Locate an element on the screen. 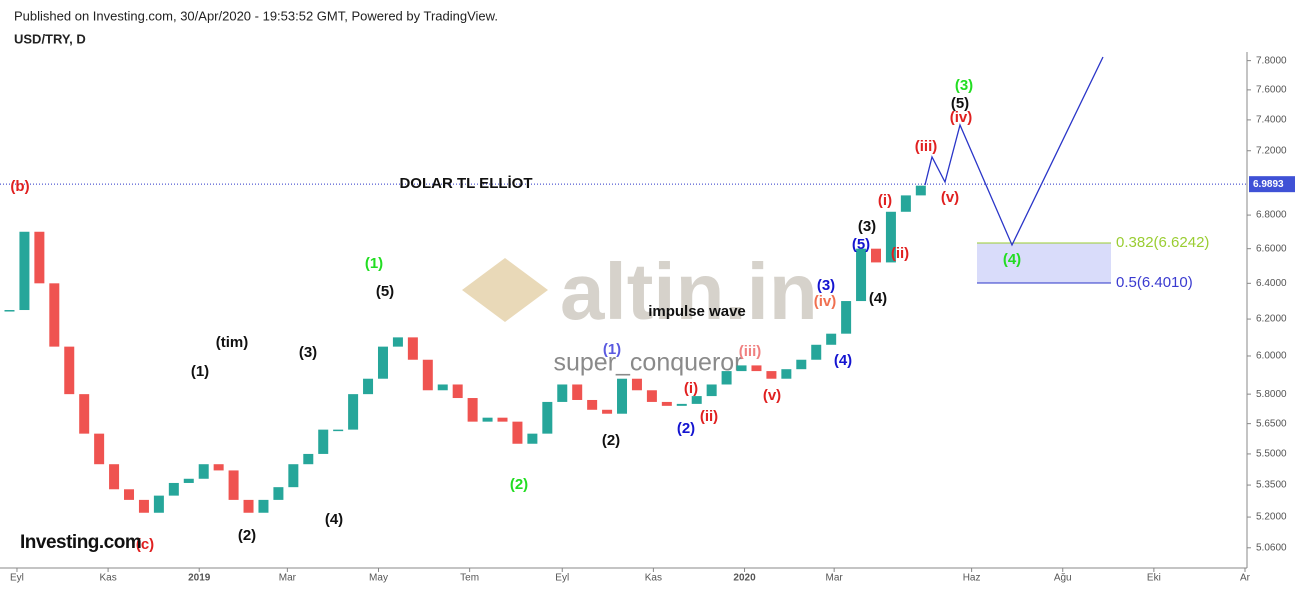 This screenshot has height=589, width=1299. wave-label: (c) is located at coordinates (145, 544).